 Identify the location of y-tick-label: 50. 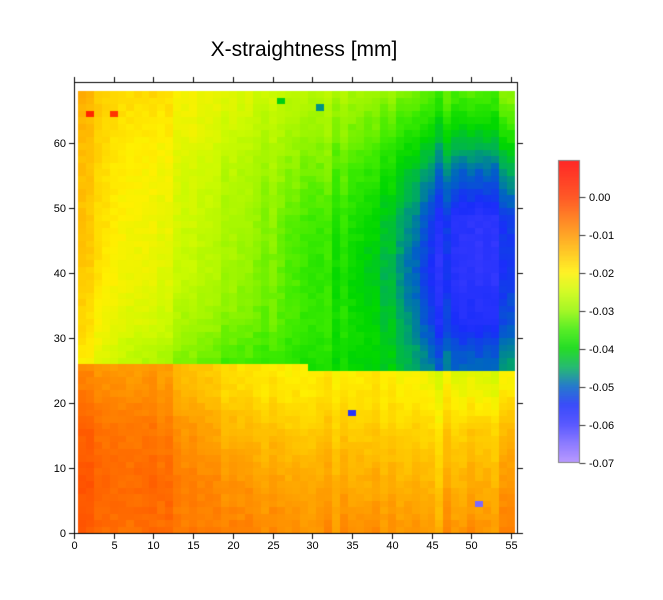
(59, 208).